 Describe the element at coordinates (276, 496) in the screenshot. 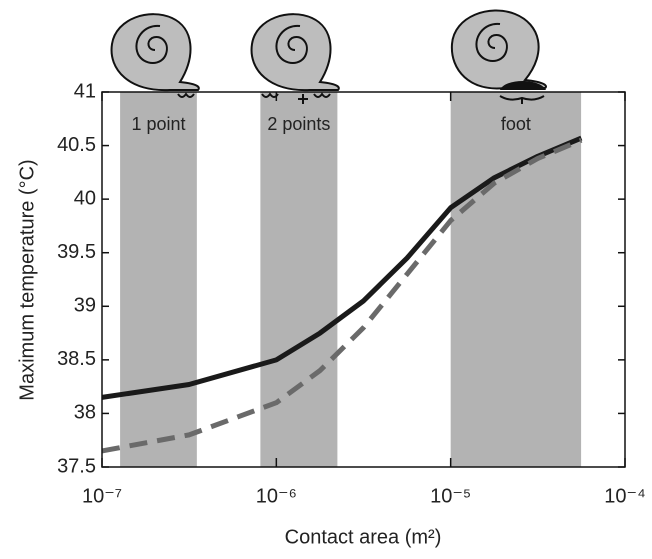

I see `x-tick-label: 10⁻⁶` at that location.